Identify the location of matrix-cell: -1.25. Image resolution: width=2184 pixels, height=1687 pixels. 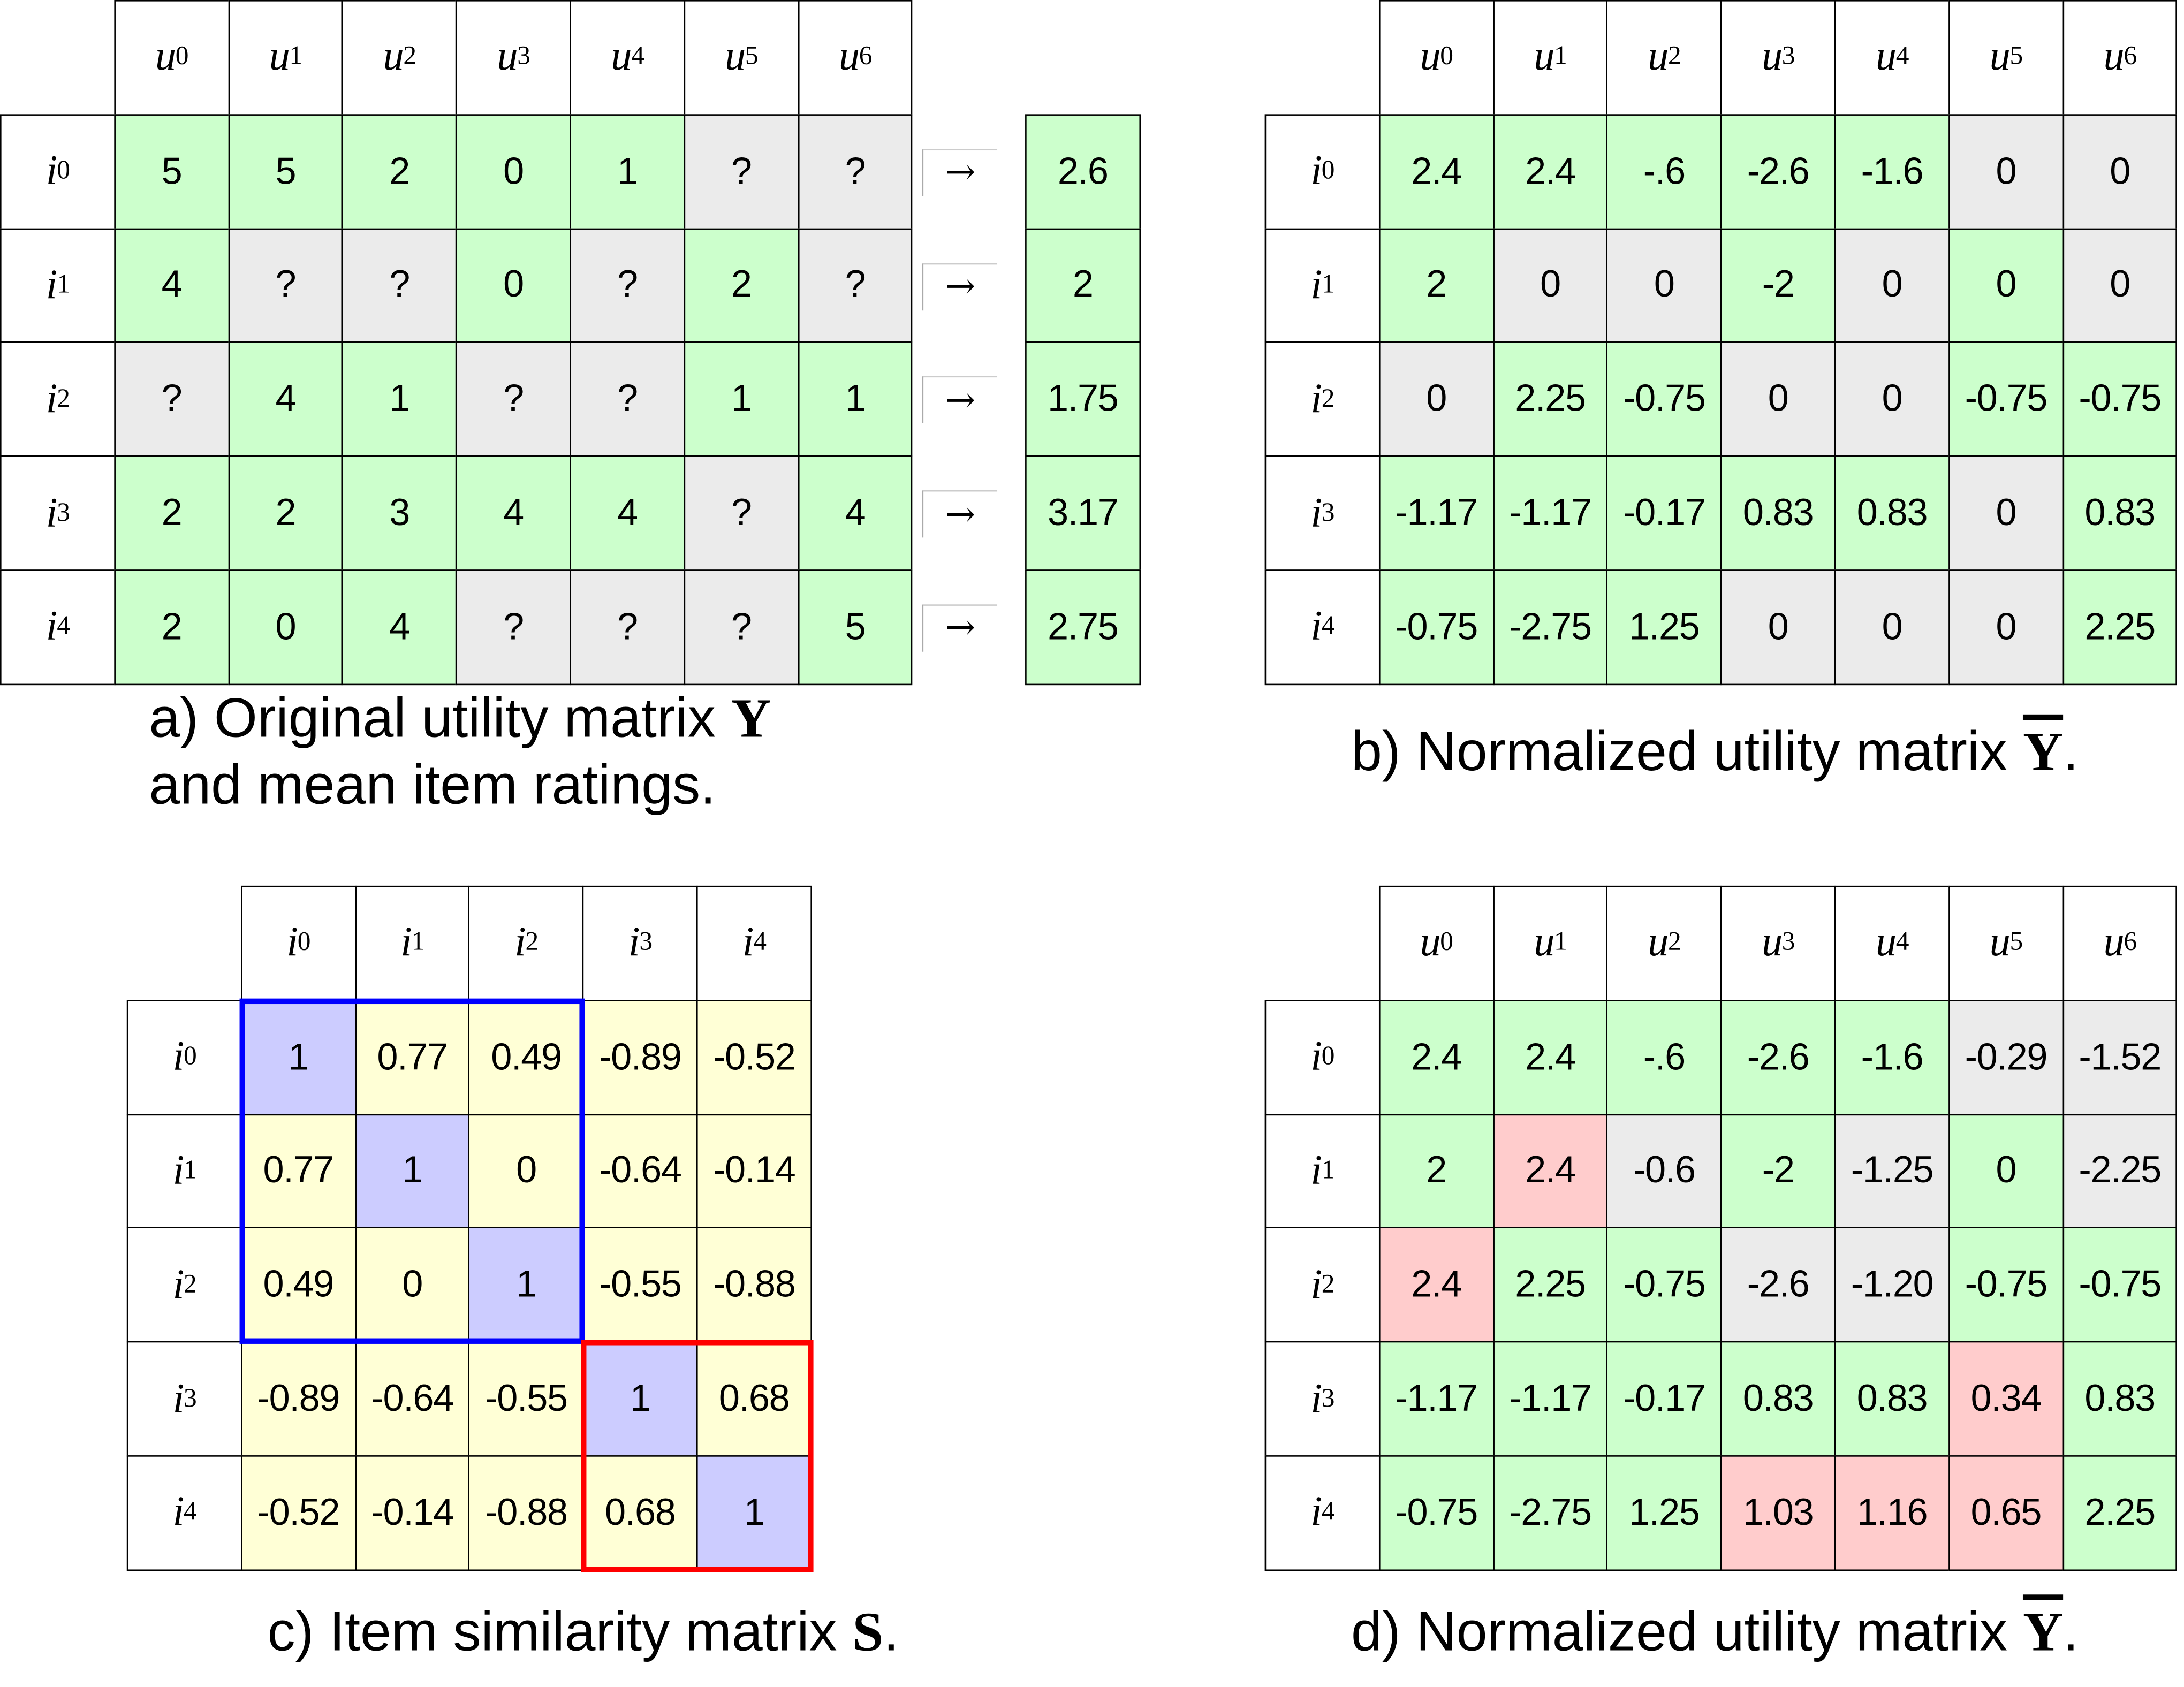
(1892, 1171).